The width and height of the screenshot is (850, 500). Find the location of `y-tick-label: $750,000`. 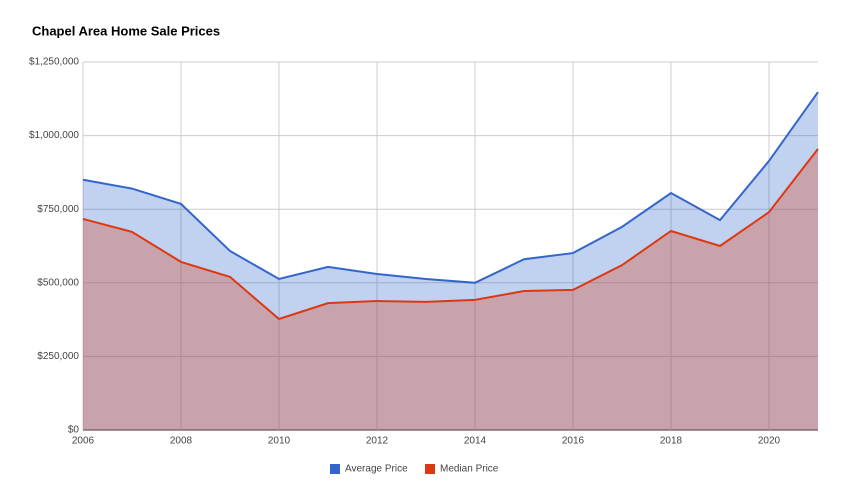

y-tick-label: $750,000 is located at coordinates (58, 209).